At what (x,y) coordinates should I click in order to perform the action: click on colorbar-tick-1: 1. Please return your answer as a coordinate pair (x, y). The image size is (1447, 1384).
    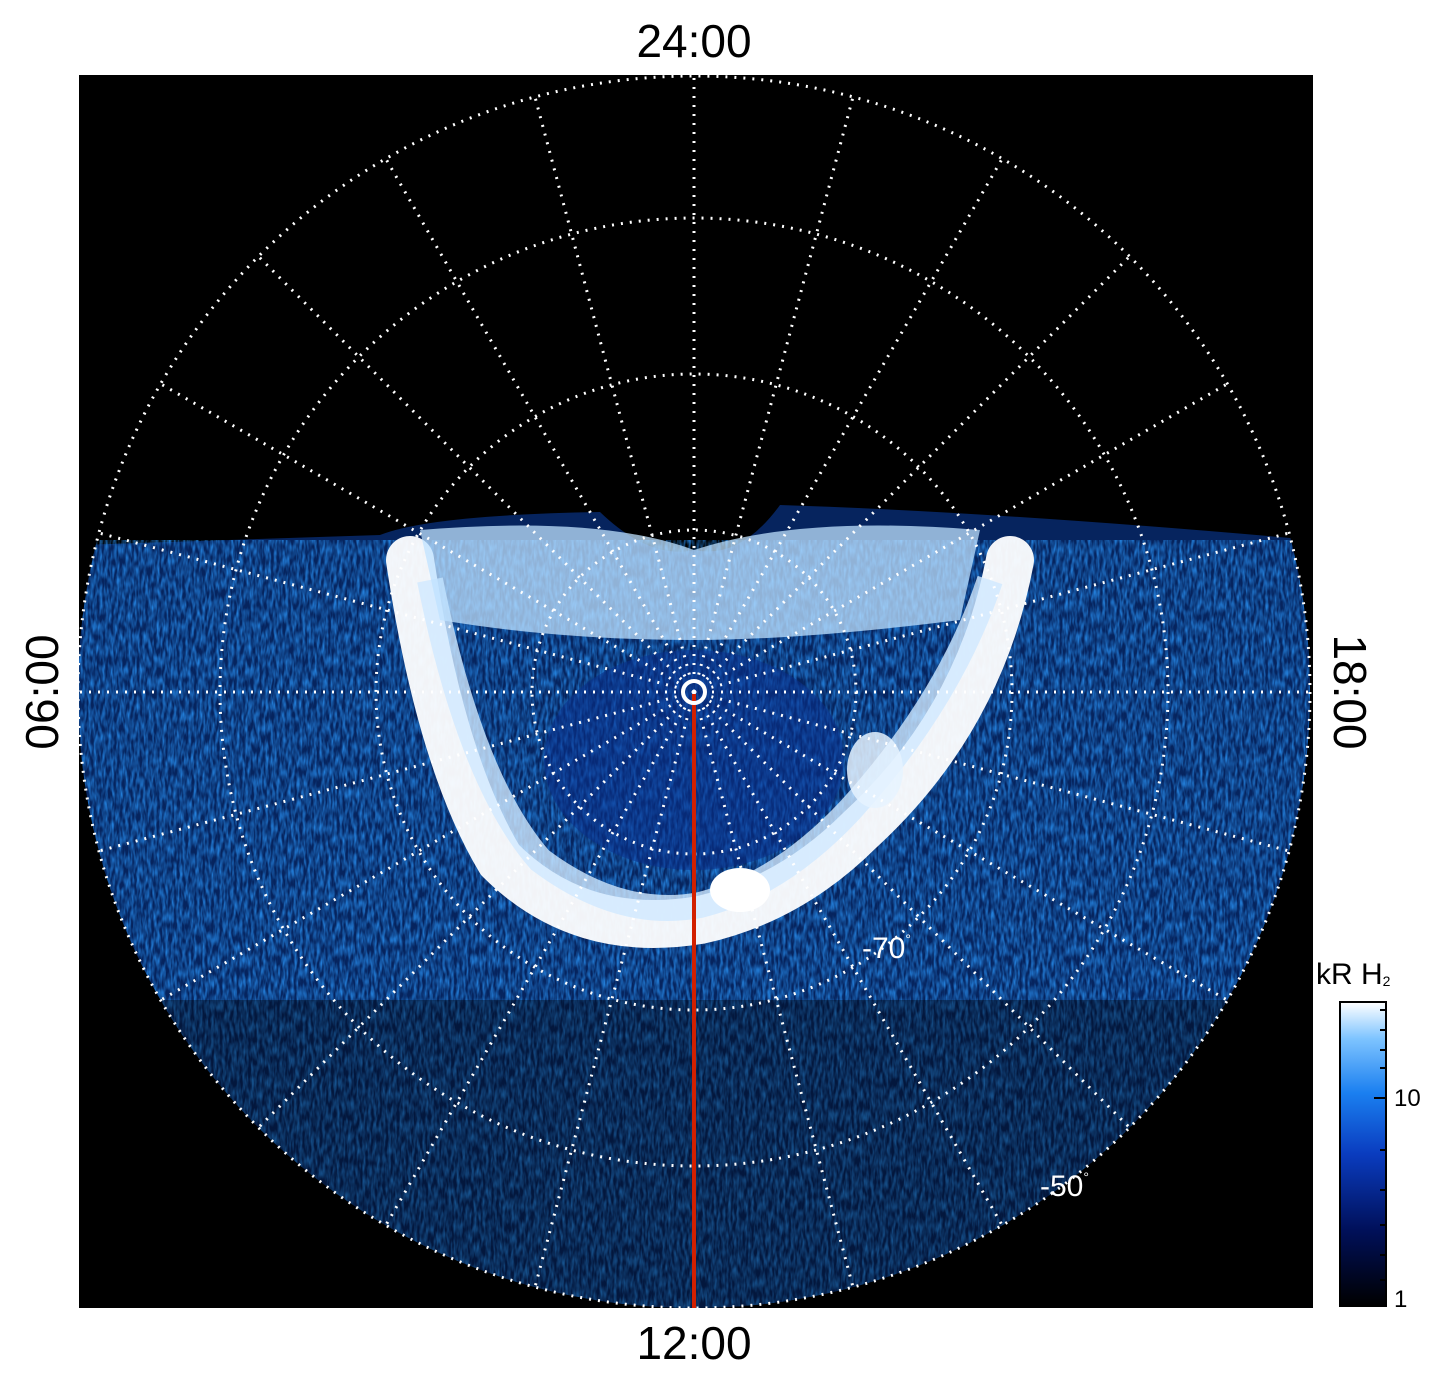
    Looking at the image, I should click on (1401, 1299).